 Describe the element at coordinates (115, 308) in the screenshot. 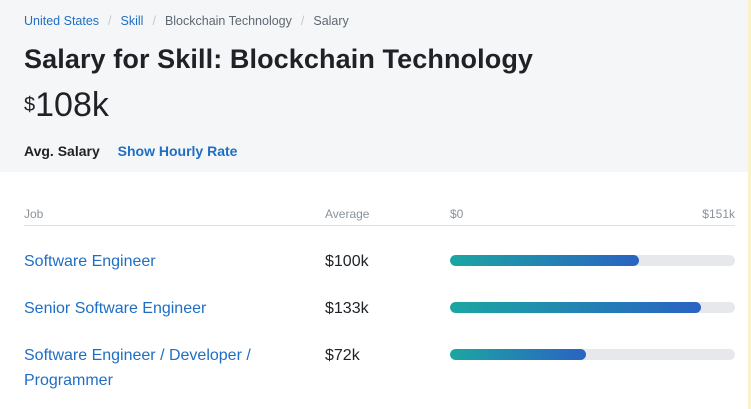

I see `job-link: Senior Software Engineer` at that location.